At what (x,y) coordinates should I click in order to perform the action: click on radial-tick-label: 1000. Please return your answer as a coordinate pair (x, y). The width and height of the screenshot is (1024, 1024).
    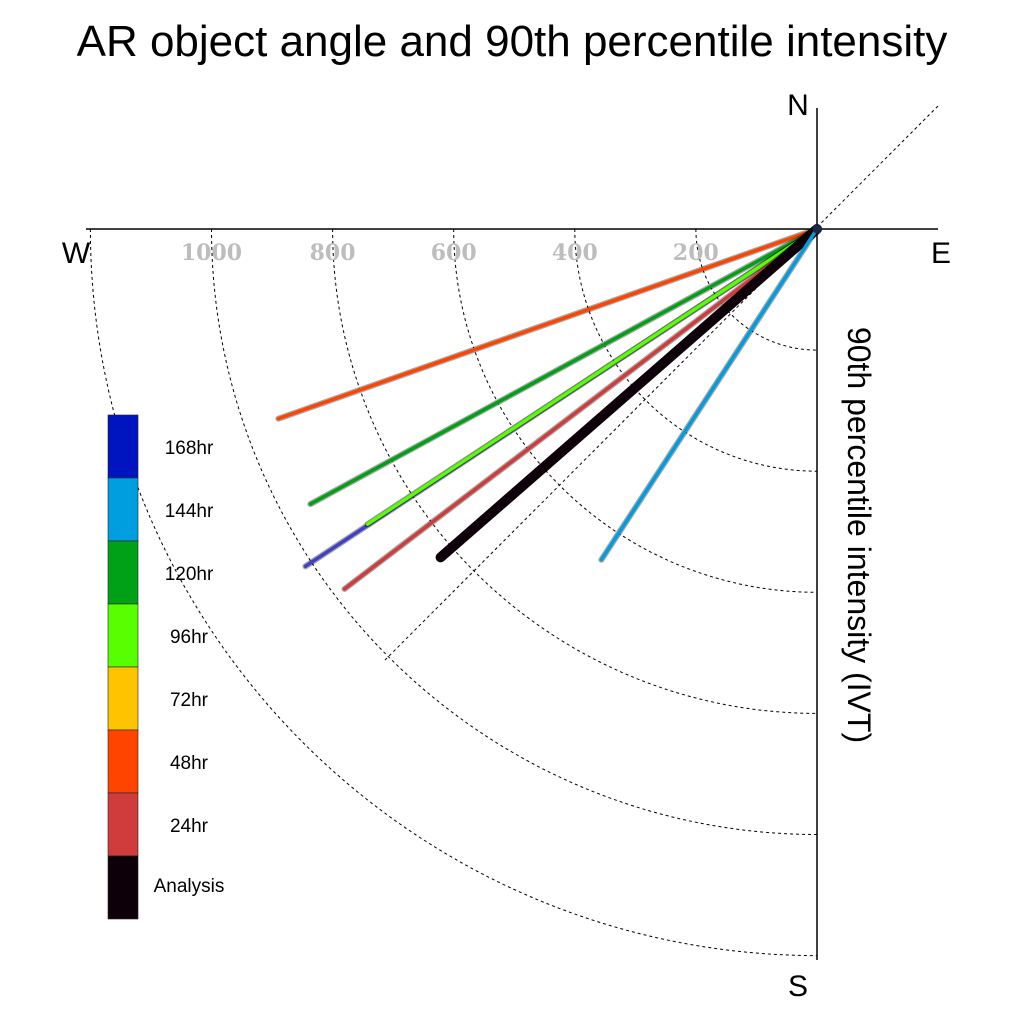
    Looking at the image, I should click on (211, 253).